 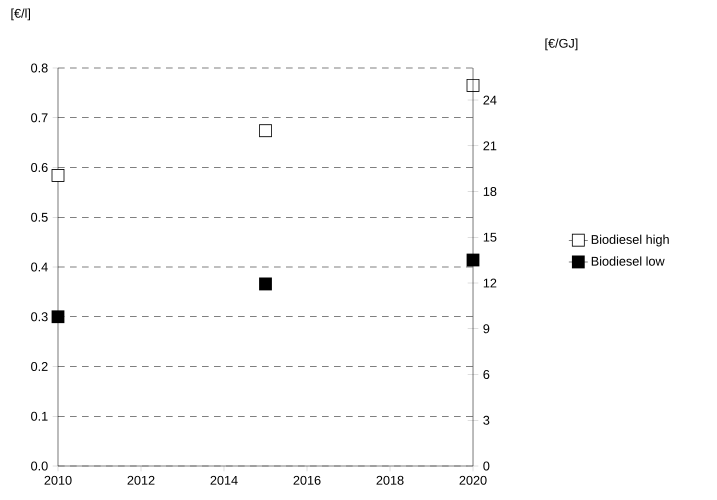 What do you see at coordinates (490, 191) in the screenshot?
I see `y2-tick-label: 18` at bounding box center [490, 191].